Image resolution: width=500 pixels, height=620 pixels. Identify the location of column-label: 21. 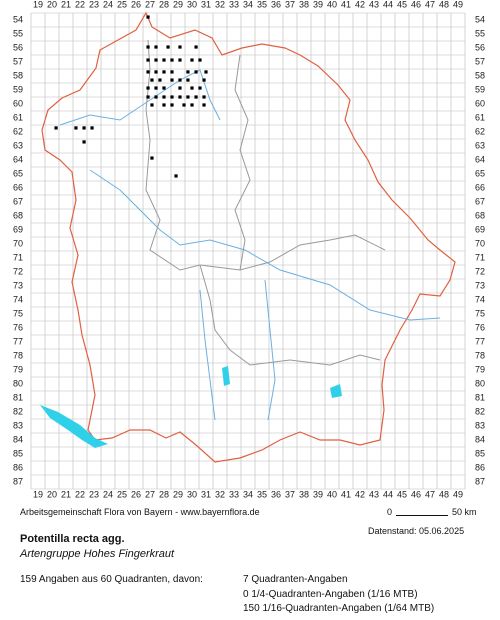
(66, 4).